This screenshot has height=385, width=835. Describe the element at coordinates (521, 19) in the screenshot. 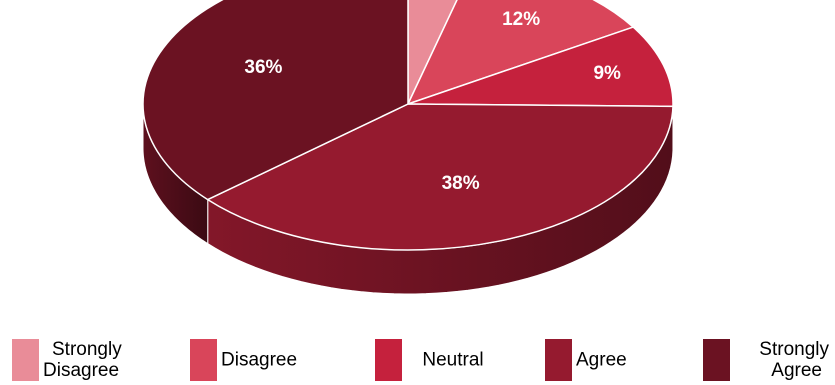

I see `data-label-disagree: 12%` at that location.